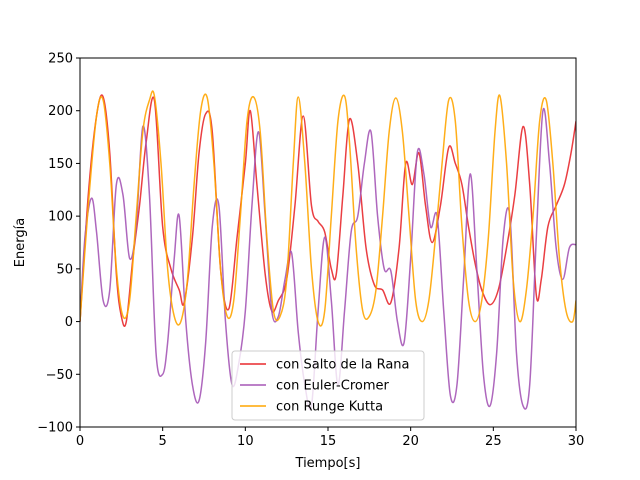  Describe the element at coordinates (343, 365) in the screenshot. I see `legend-label: con Salto de la Rana` at that location.